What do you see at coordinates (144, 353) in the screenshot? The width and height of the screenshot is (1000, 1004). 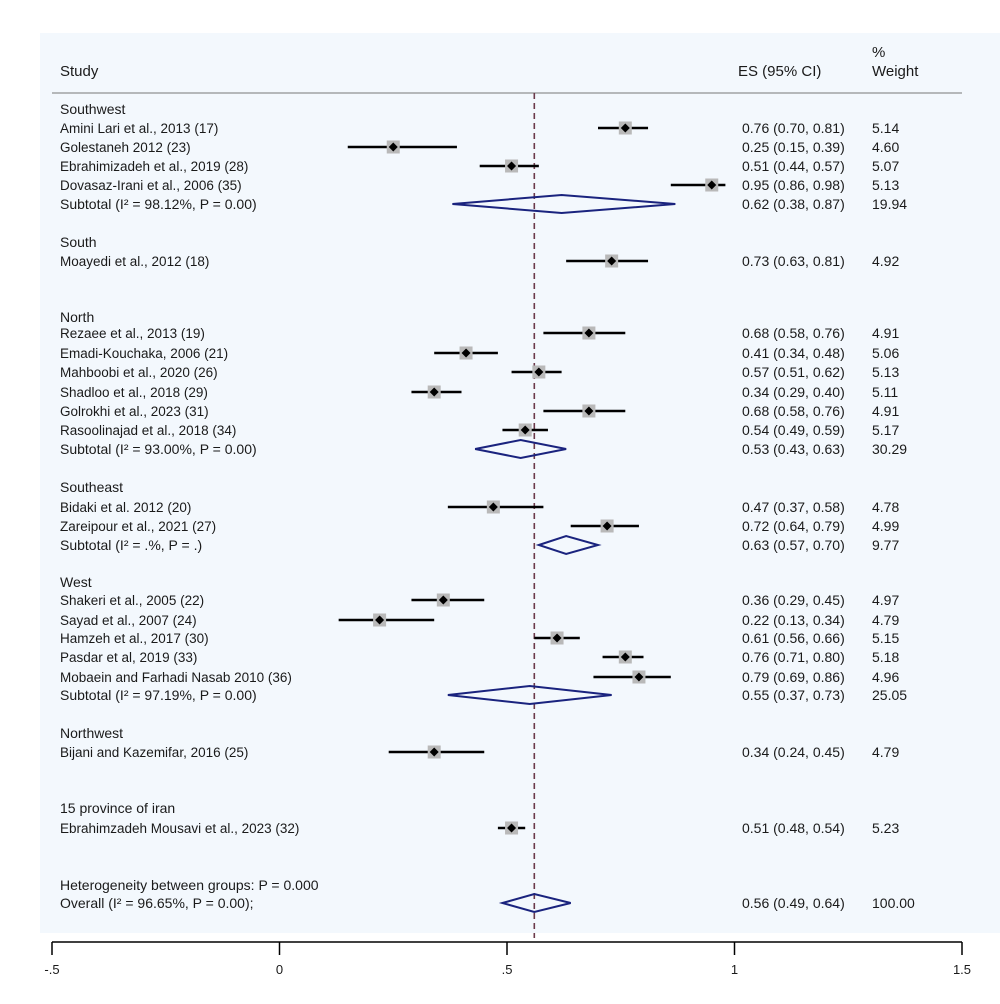 I see `study-label: Emadi-Kouchaka, 2006 (21)` at bounding box center [144, 353].